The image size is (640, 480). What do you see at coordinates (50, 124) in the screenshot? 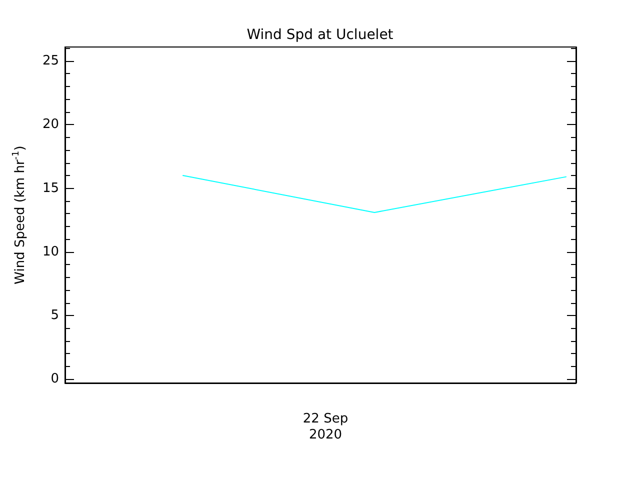
I see `y-tick-label: 20` at bounding box center [50, 124].